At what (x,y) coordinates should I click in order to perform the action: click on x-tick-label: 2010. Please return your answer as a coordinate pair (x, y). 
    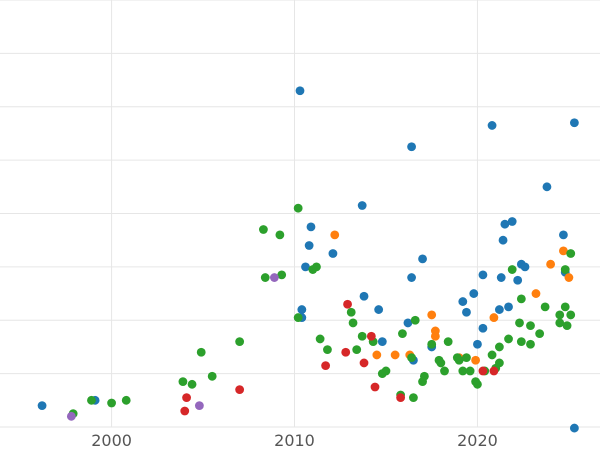
    Looking at the image, I should click on (294, 440).